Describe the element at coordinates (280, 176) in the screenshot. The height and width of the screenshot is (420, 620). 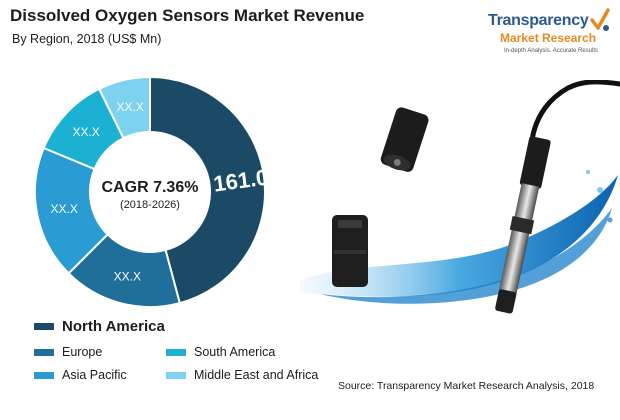
I see `highlight-unit: Mn` at that location.